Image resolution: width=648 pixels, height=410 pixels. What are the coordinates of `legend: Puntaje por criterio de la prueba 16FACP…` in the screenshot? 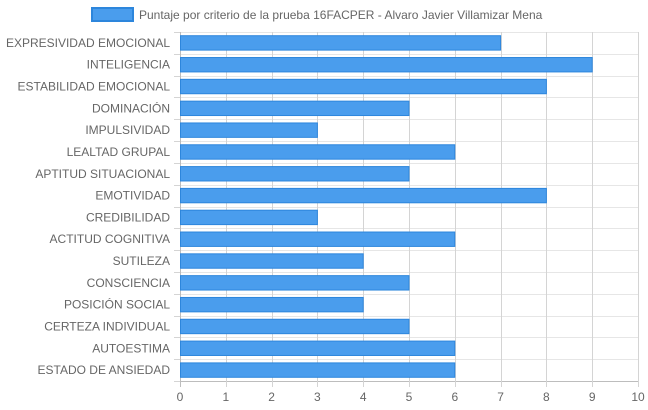 It's located at (317, 14).